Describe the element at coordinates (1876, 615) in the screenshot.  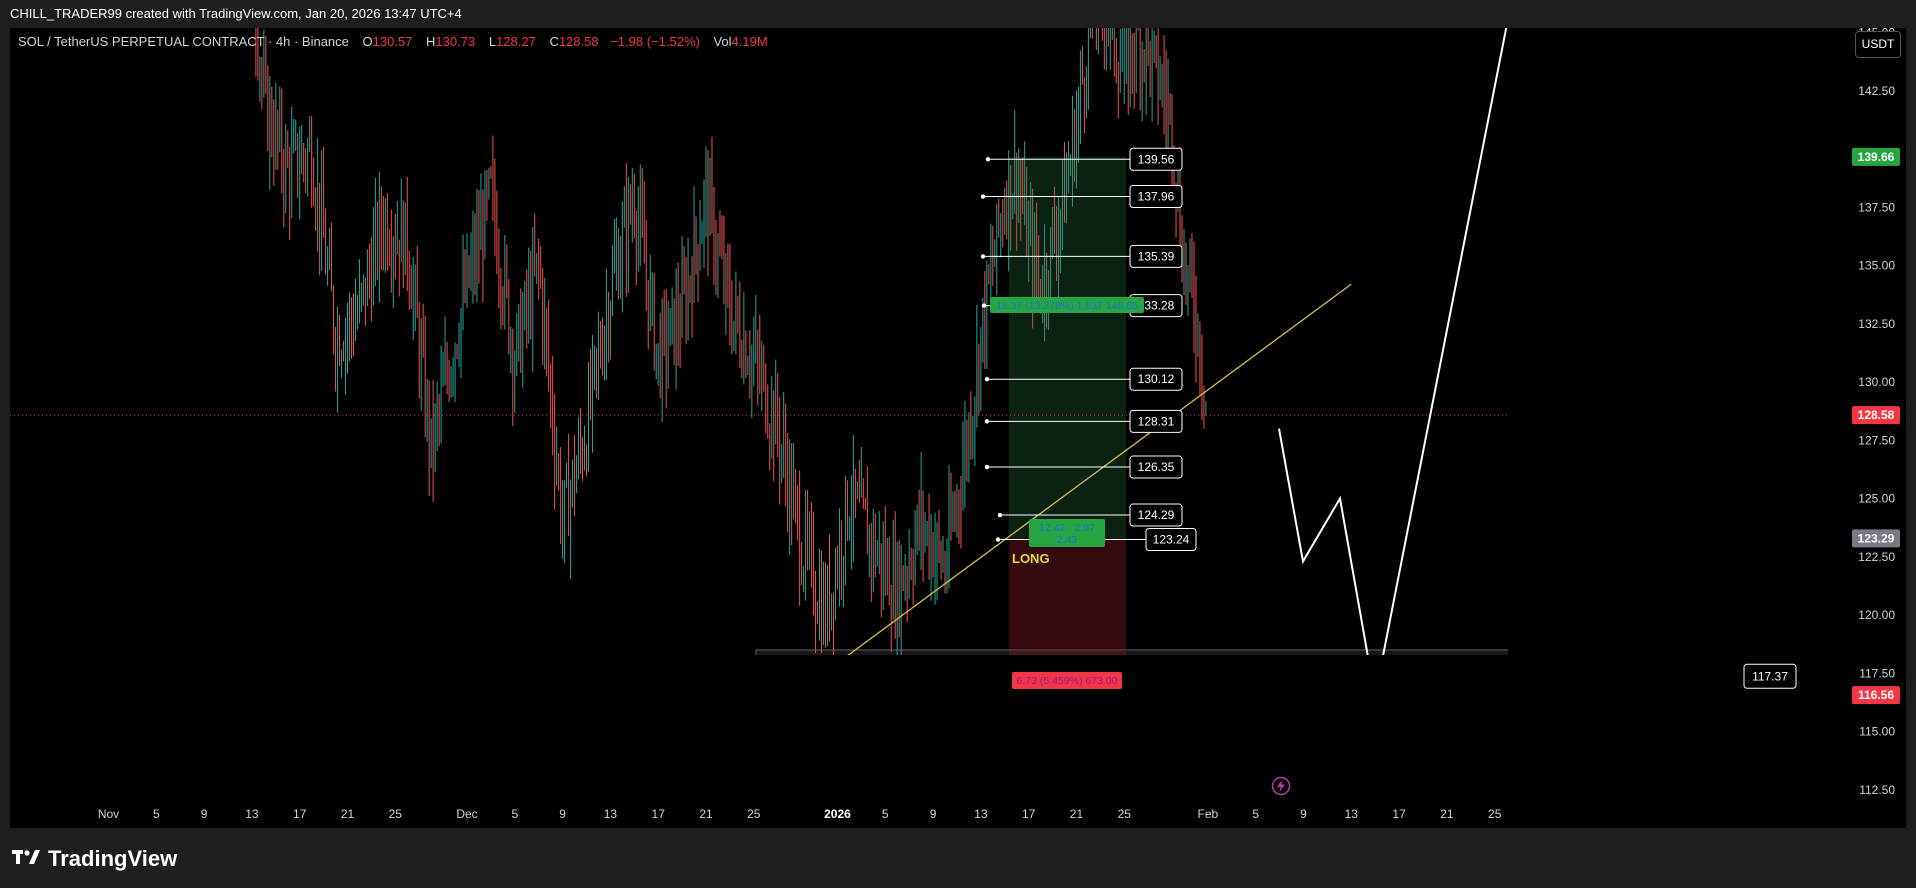
I see `y-tick-label: 120.00` at that location.